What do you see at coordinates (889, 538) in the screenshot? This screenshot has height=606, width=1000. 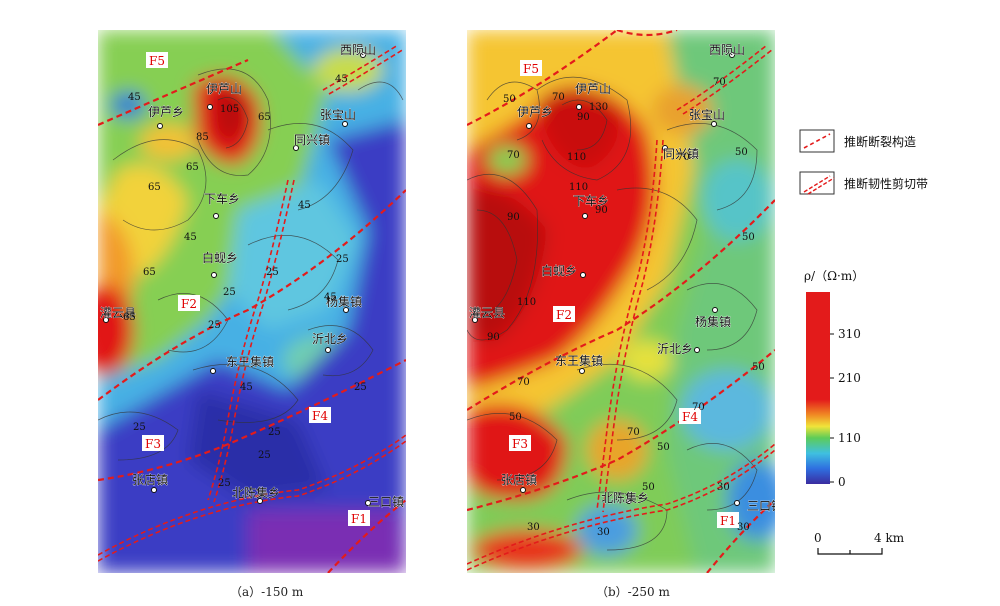 I see `scale-end: 4 km` at bounding box center [889, 538].